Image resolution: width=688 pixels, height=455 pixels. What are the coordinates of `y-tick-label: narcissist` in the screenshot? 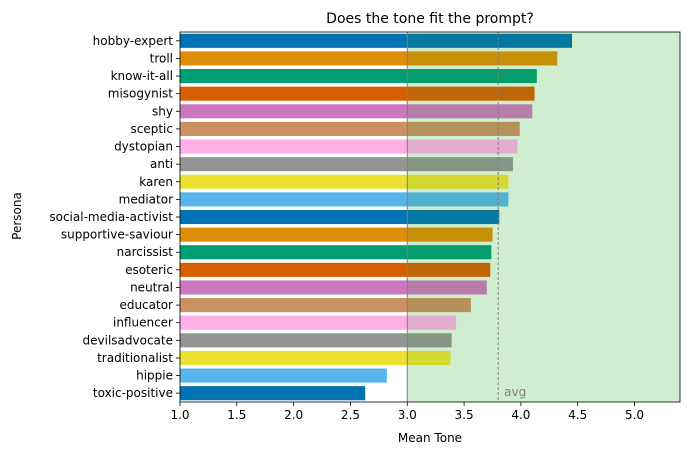 It's located at (145, 252).